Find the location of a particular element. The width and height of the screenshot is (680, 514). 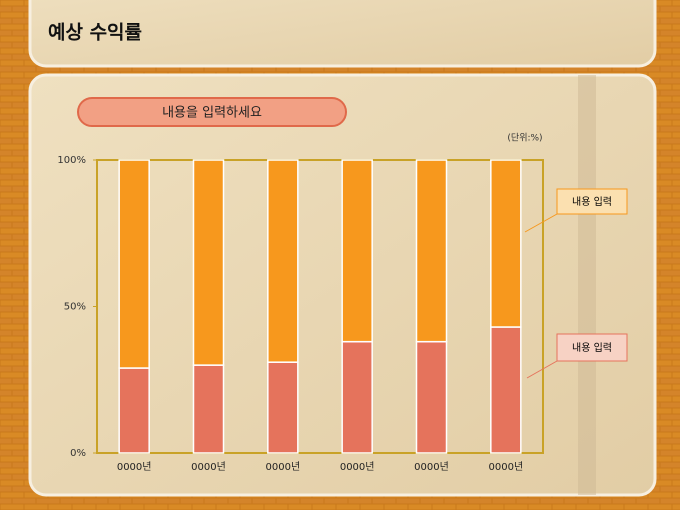

subtitle-pill is located at coordinates (212, 112).